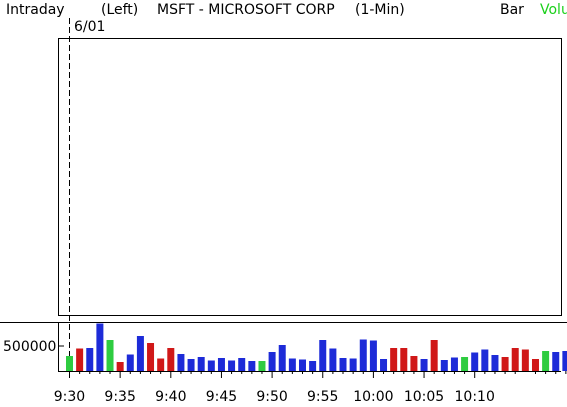 The width and height of the screenshot is (567, 407). Describe the element at coordinates (89, 27) in the screenshot. I see `date-label: 6/01` at that location.